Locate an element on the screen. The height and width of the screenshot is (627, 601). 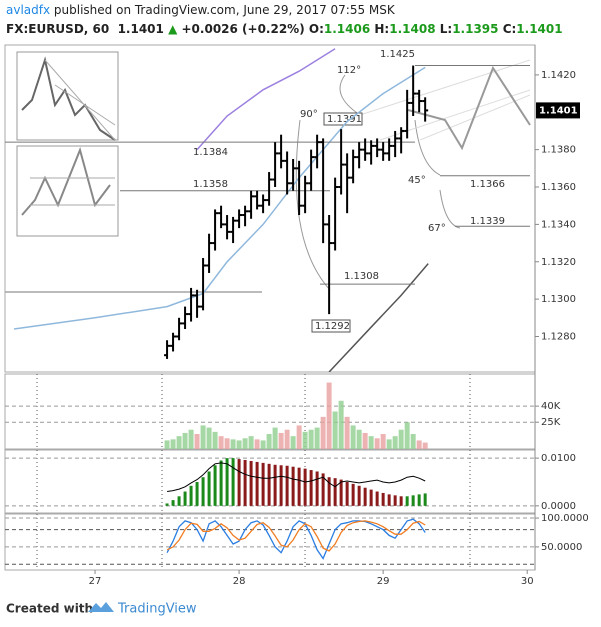
annotation: 1.1292 is located at coordinates (332, 326).